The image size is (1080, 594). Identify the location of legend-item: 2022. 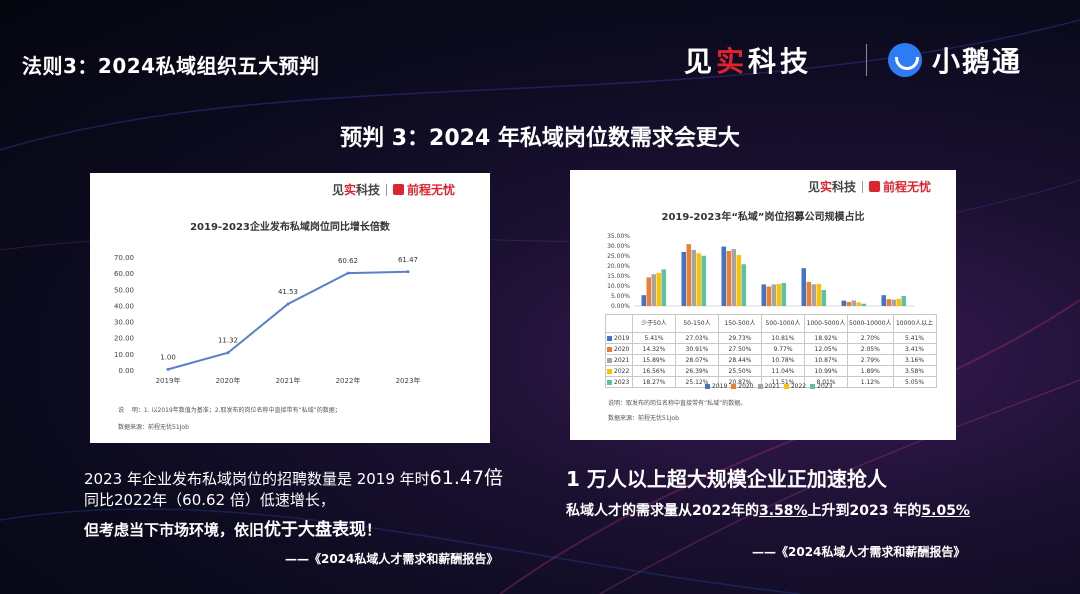
(795, 386).